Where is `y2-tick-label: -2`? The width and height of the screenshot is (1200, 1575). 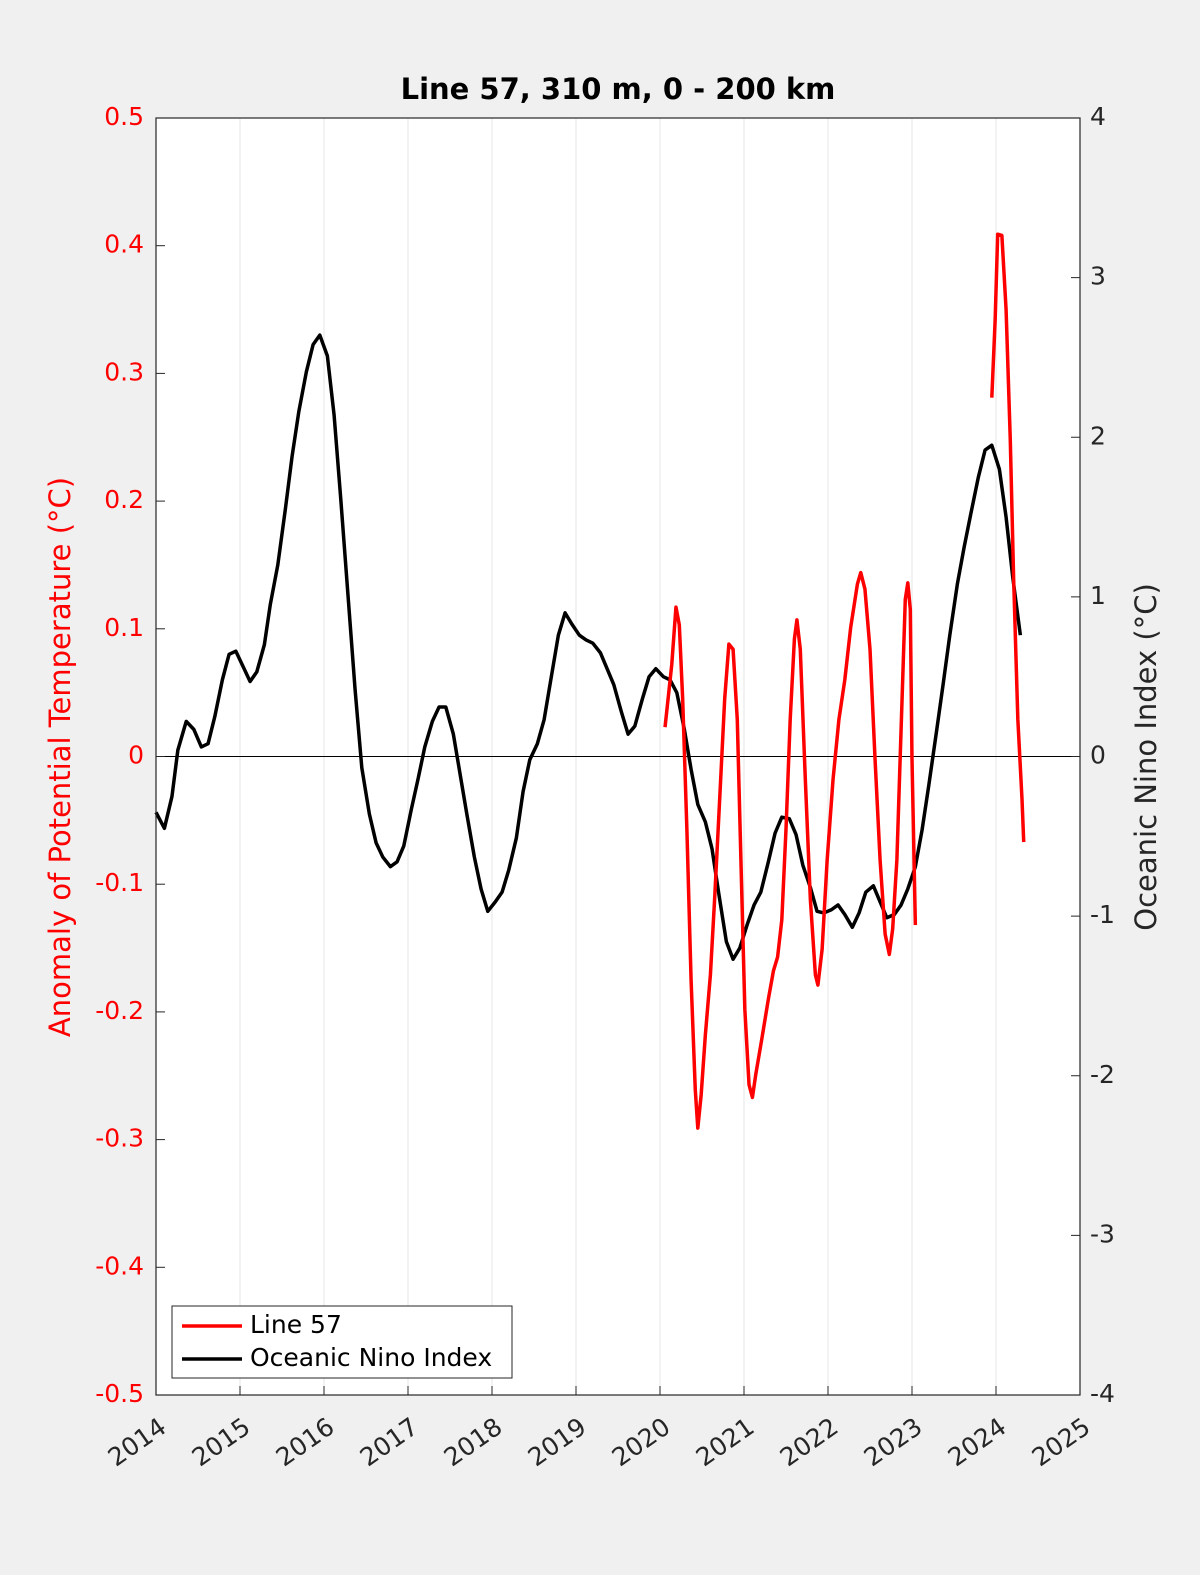 y2-tick-label: -2 is located at coordinates (1102, 1074).